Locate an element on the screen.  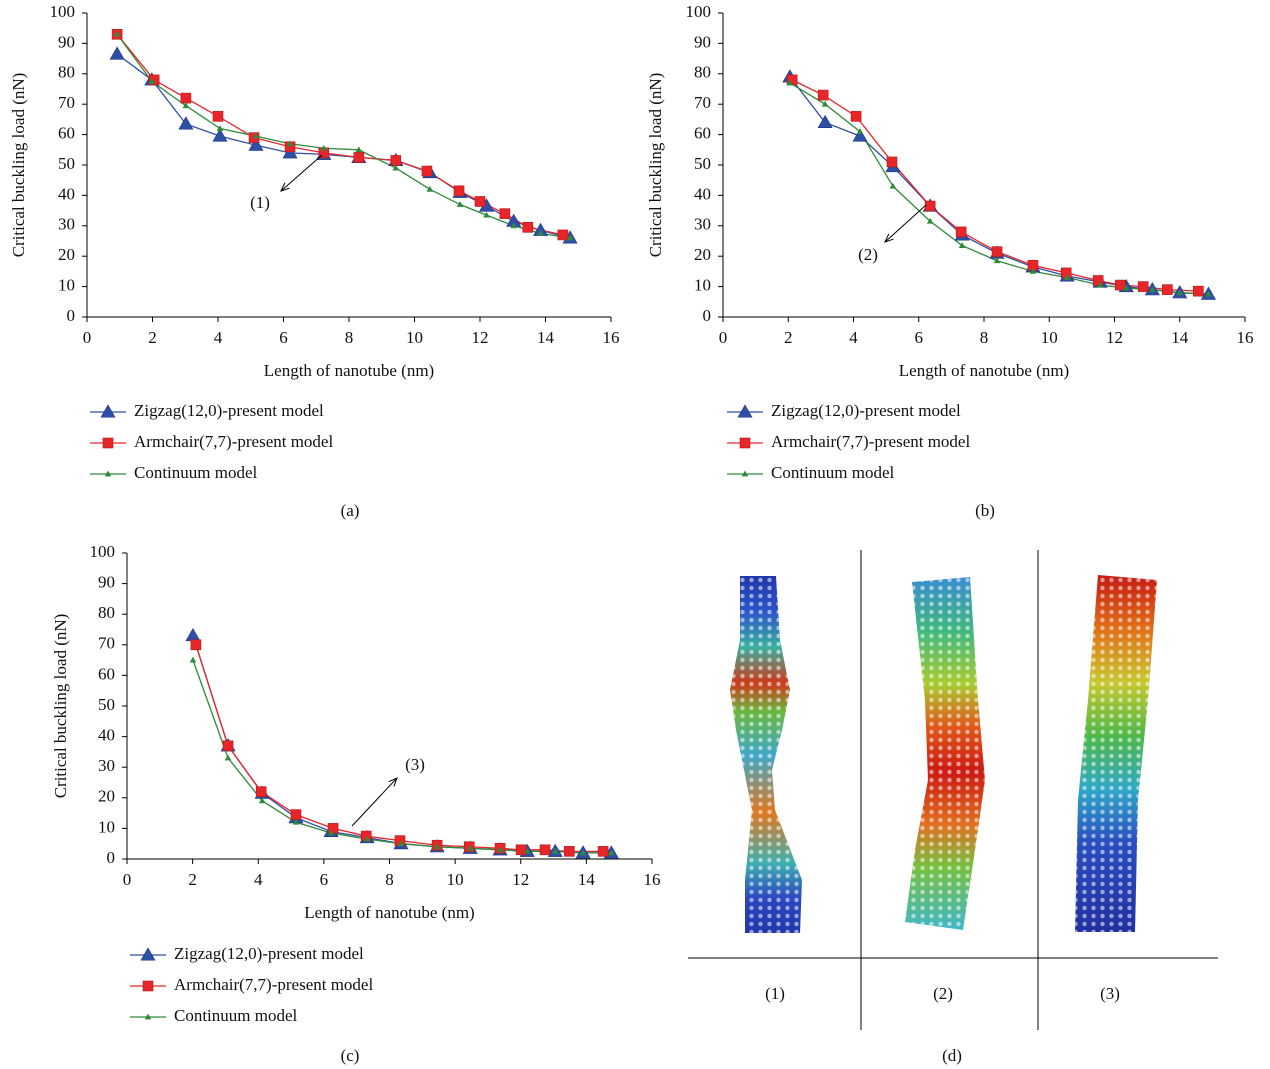
y-tick-label: 30 is located at coordinates (106, 765).